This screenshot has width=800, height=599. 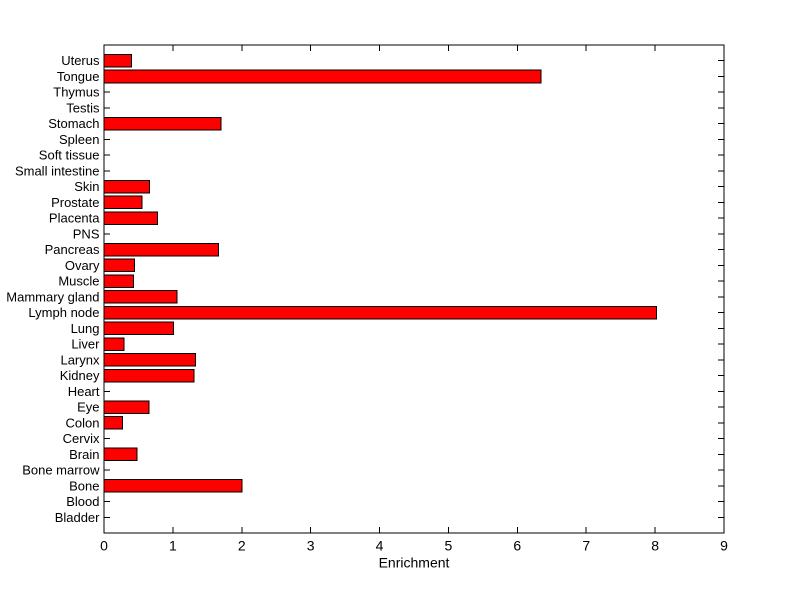 What do you see at coordinates (724, 546) in the screenshot?
I see `svg-text: 9` at bounding box center [724, 546].